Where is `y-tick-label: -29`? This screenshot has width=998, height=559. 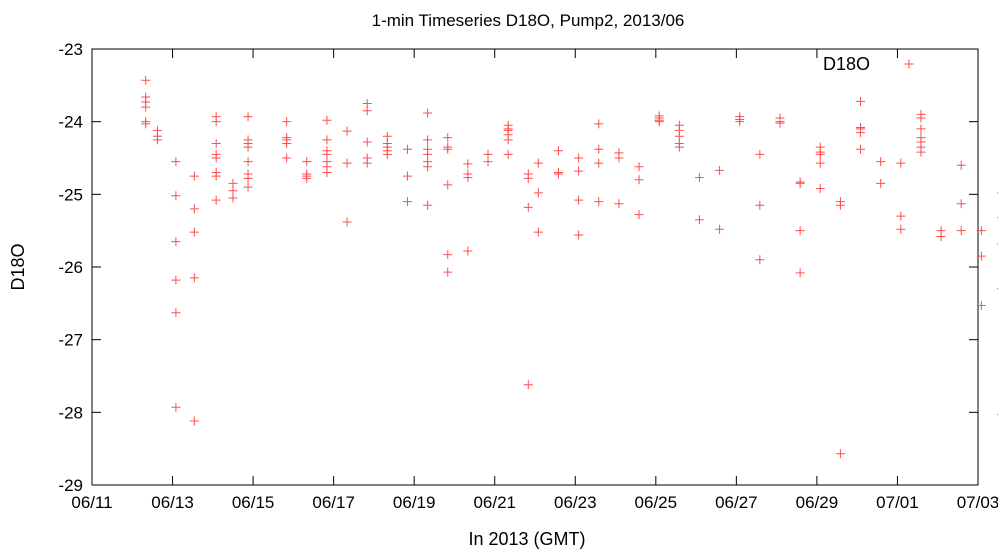
y-tick-label: -29 is located at coordinates (70, 485).